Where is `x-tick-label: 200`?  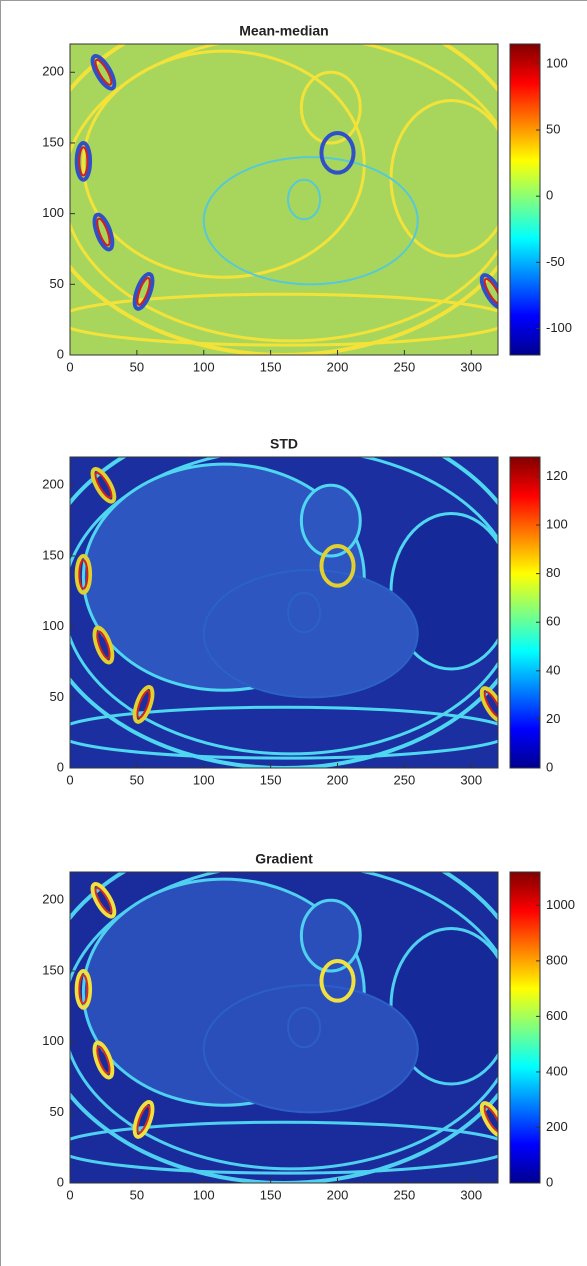
x-tick-label: 200 is located at coordinates (338, 1194).